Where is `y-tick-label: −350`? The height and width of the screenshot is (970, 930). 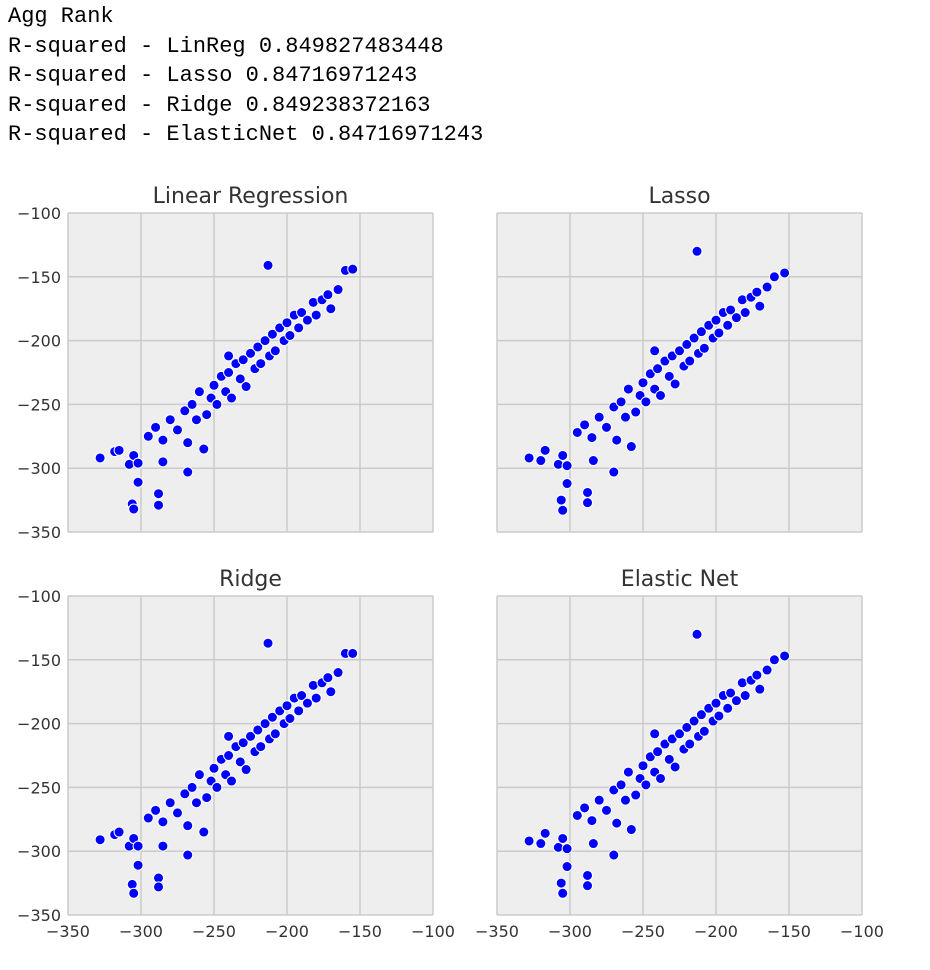
y-tick-label: −350 is located at coordinates (39, 532).